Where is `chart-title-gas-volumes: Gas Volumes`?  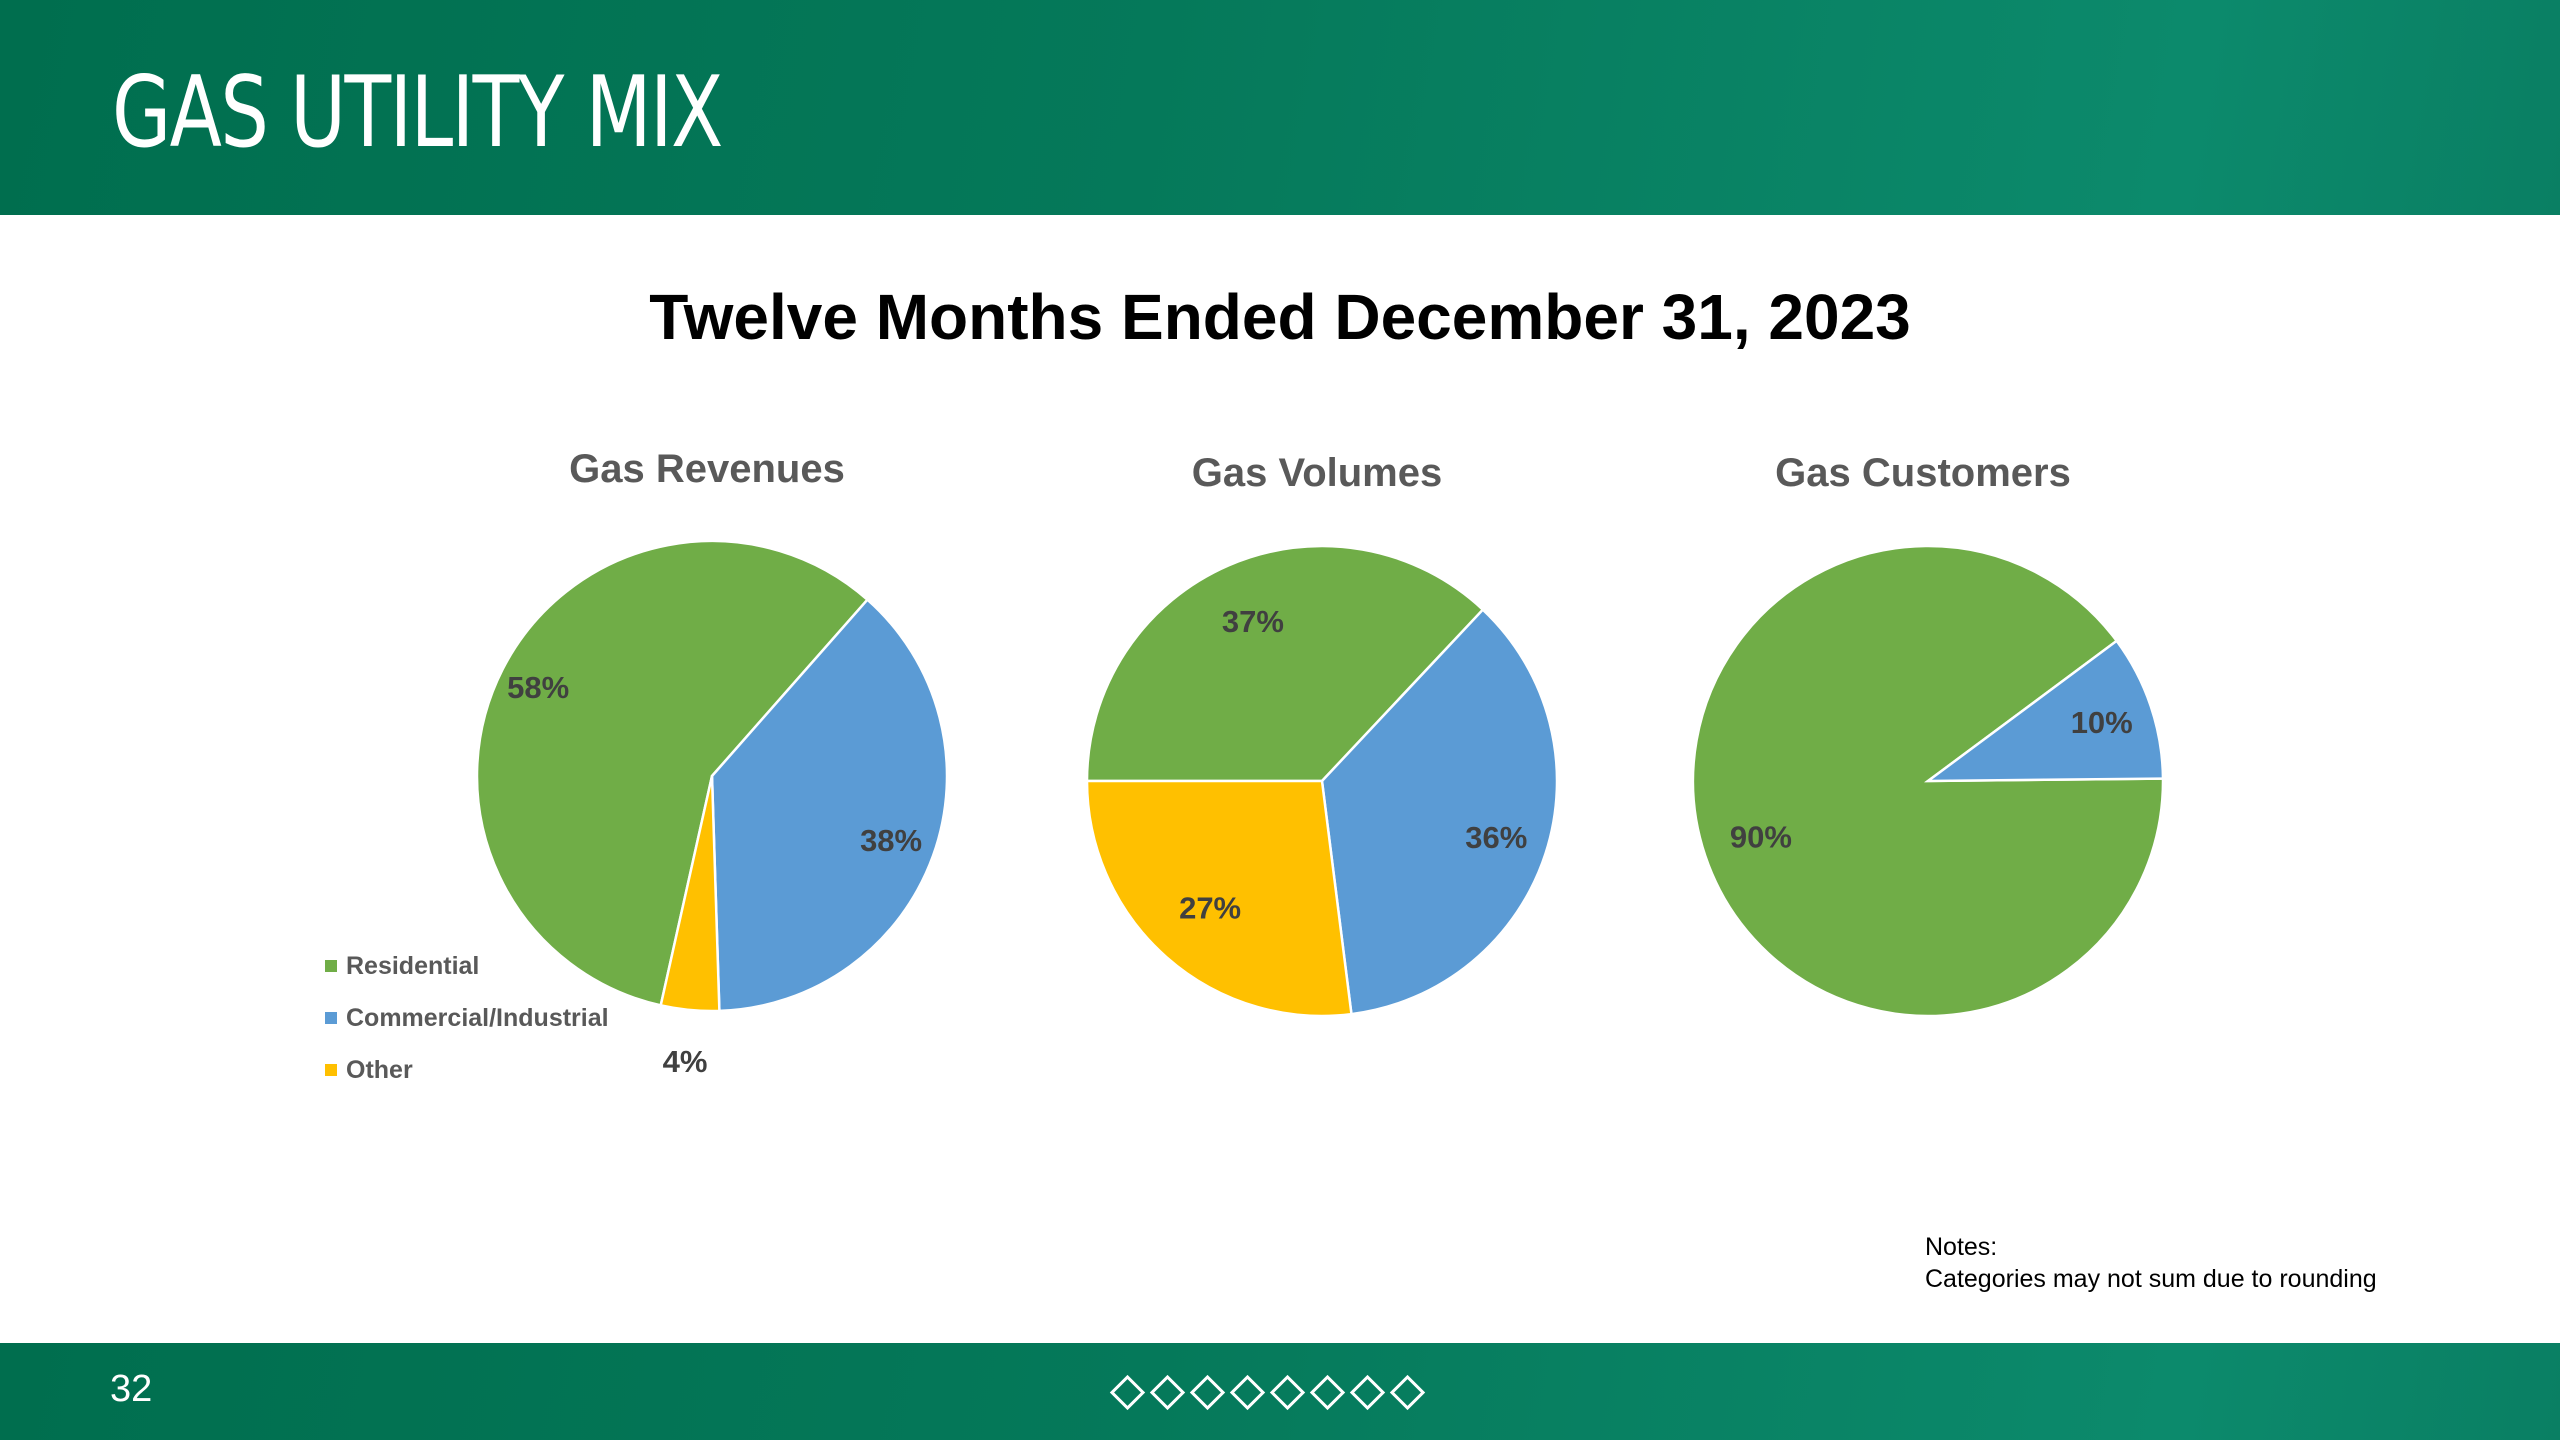
chart-title-gas-volumes: Gas Volumes is located at coordinates (1317, 473).